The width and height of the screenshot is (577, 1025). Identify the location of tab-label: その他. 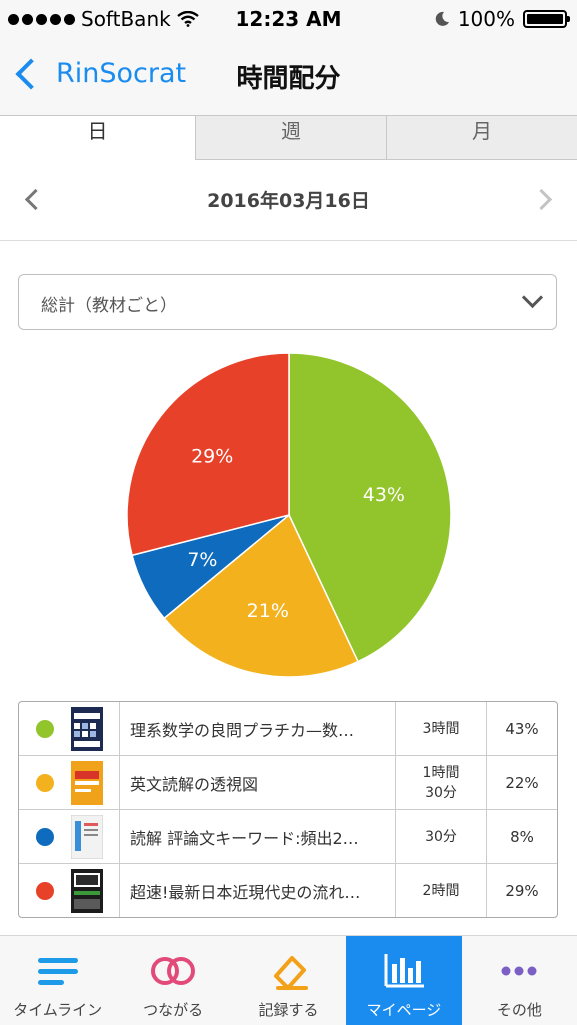
(519, 1010).